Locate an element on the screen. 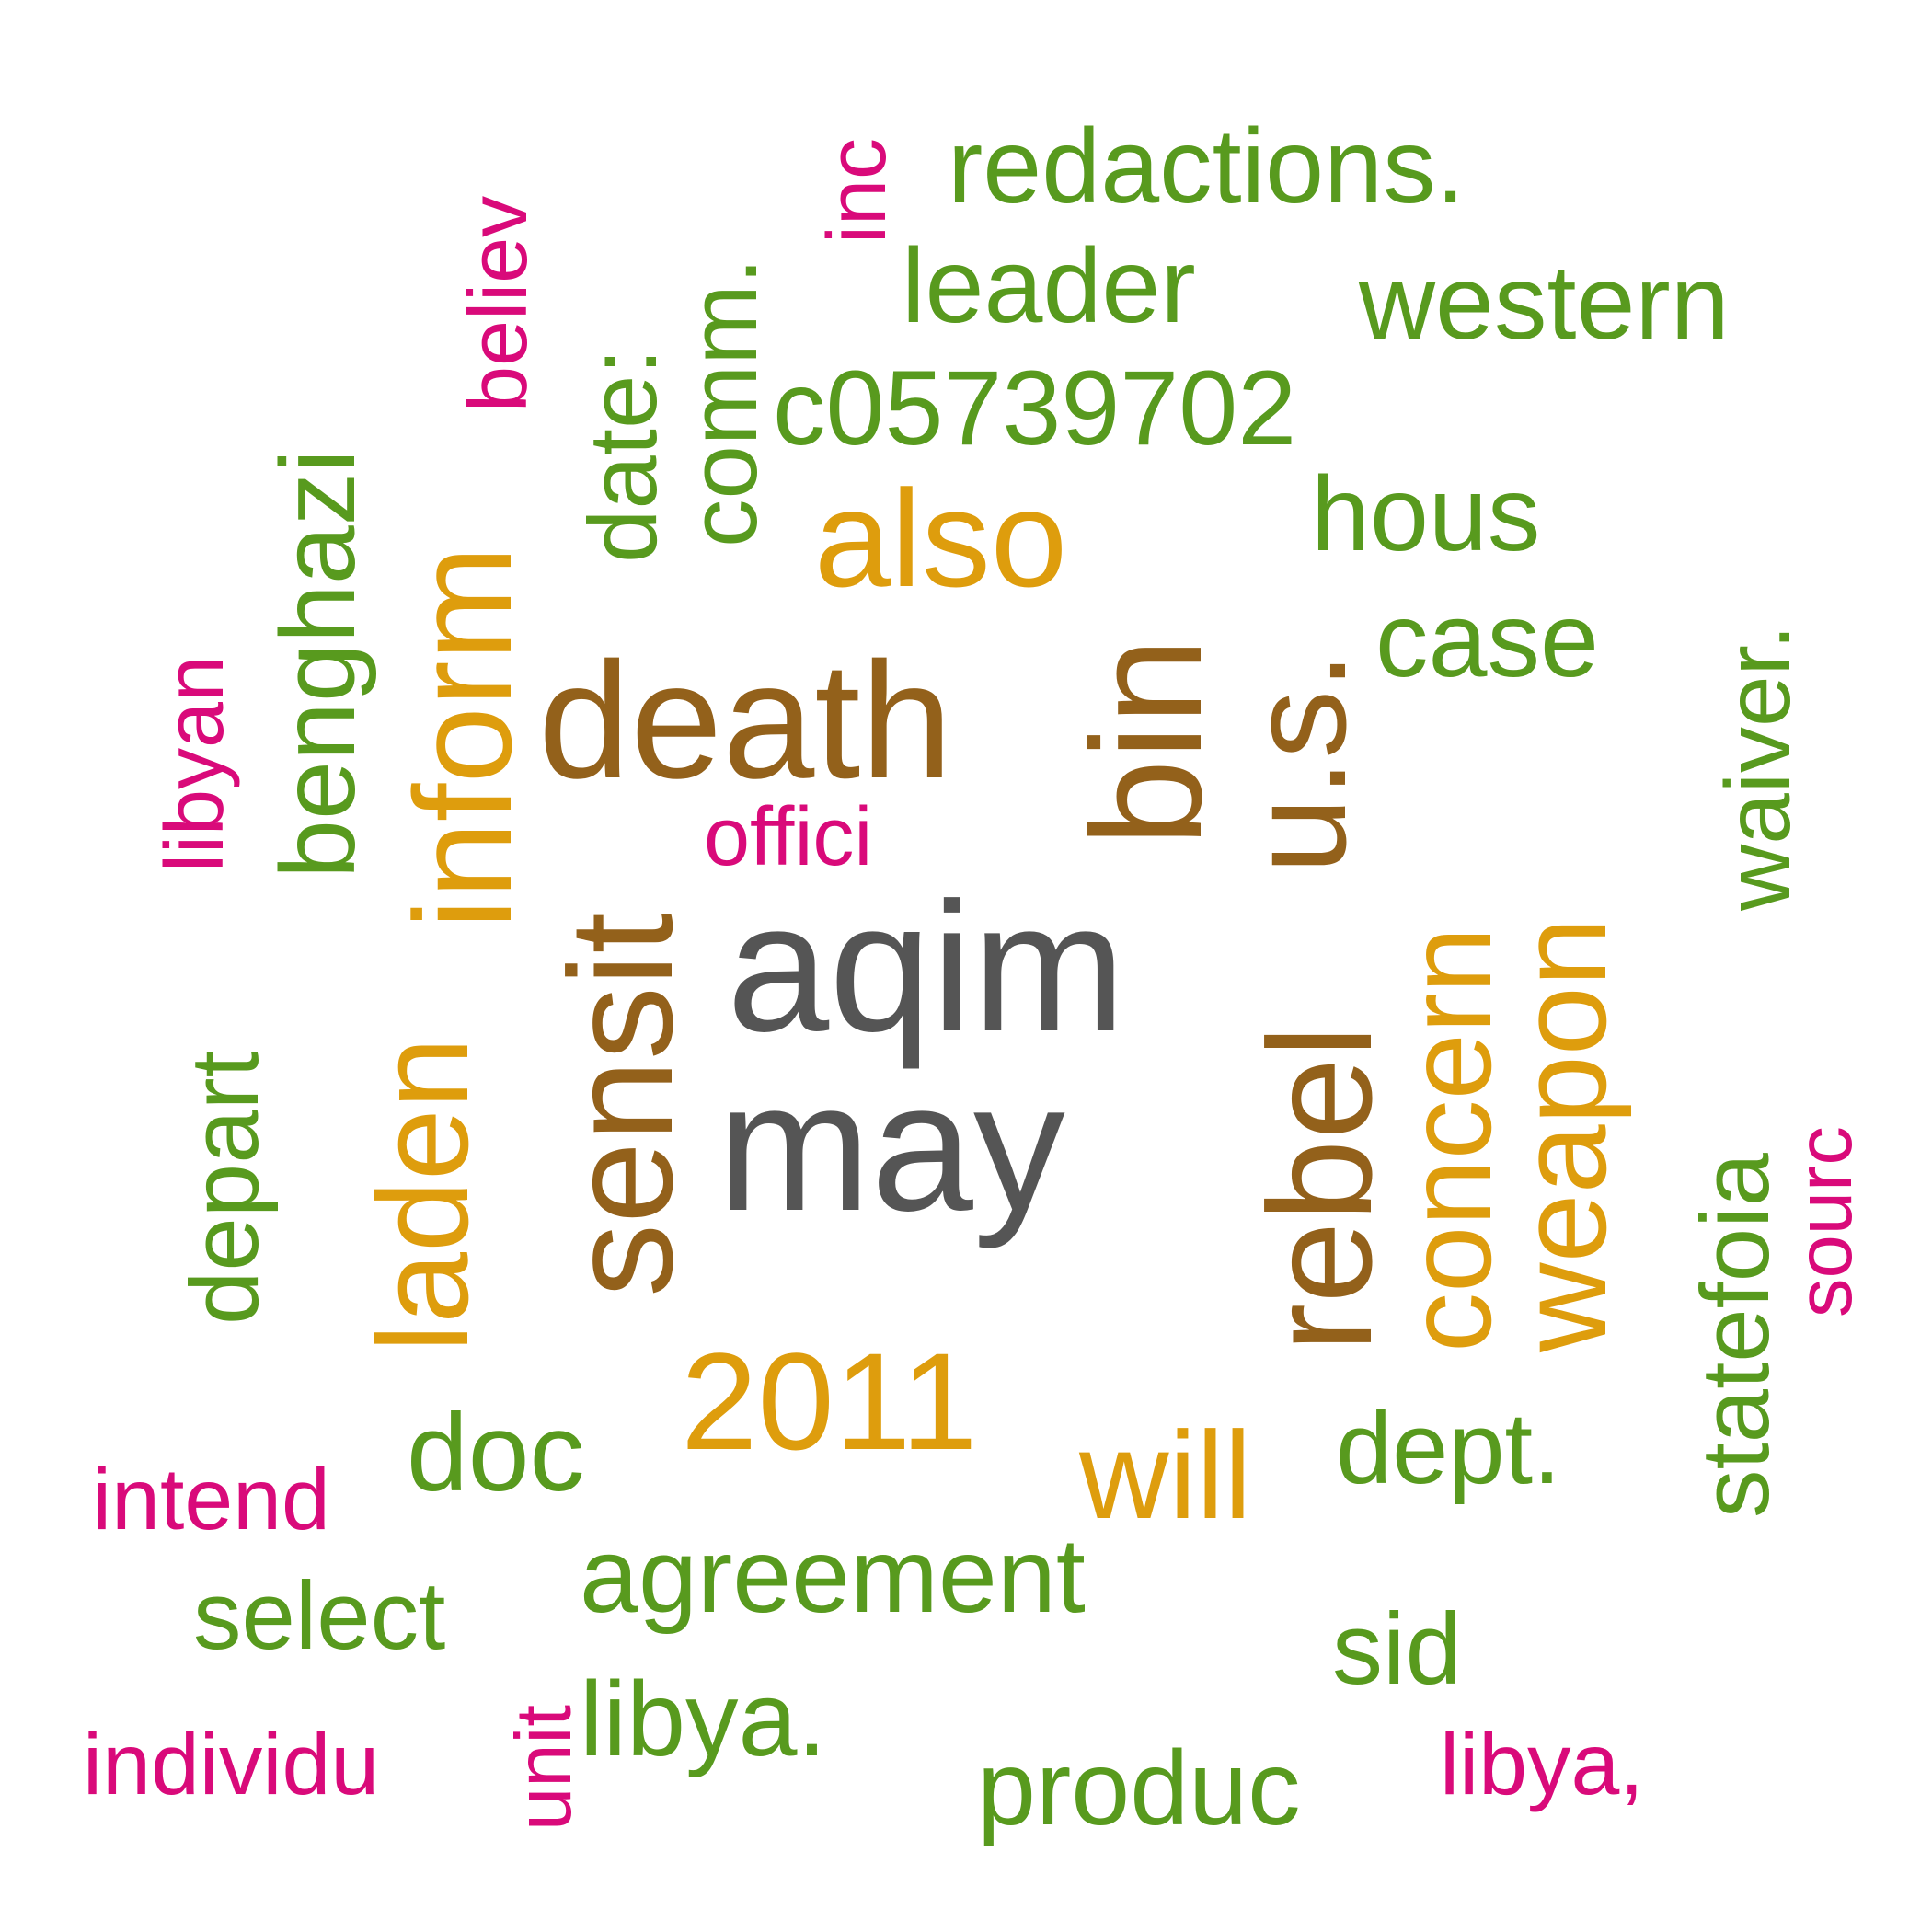  word-bin: bin is located at coordinates (1147, 742).